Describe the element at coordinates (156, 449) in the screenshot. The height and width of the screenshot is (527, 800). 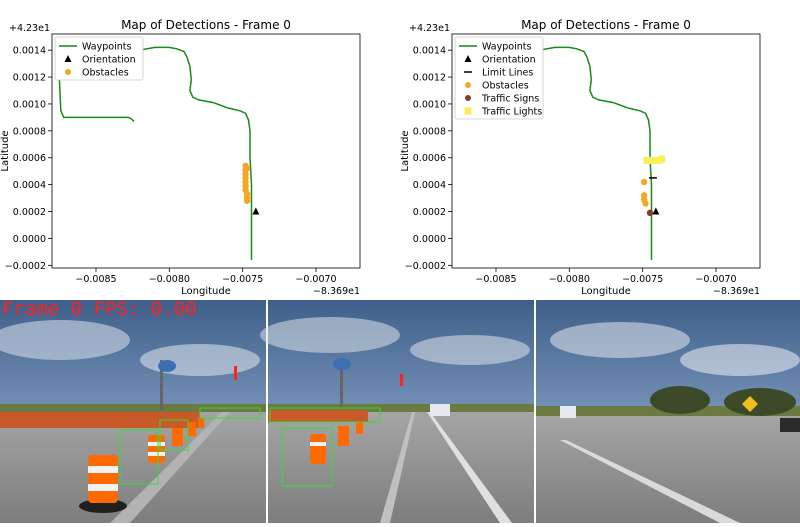
I see `cone-medium` at that location.